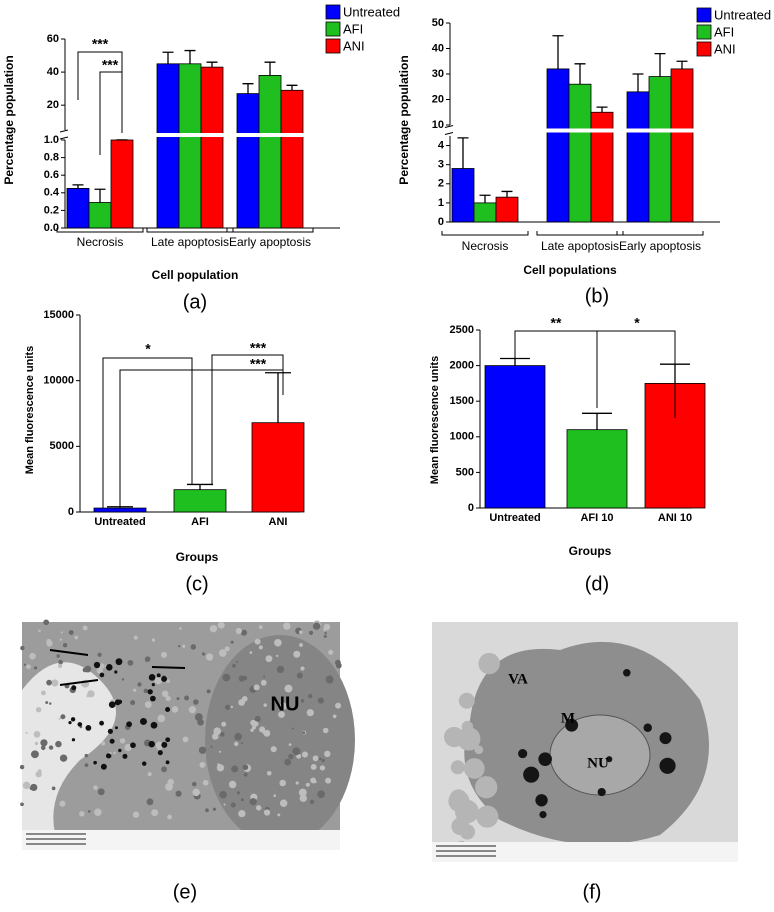 The image size is (774, 912). I want to click on y-tick-label: 40, so click(53, 72).